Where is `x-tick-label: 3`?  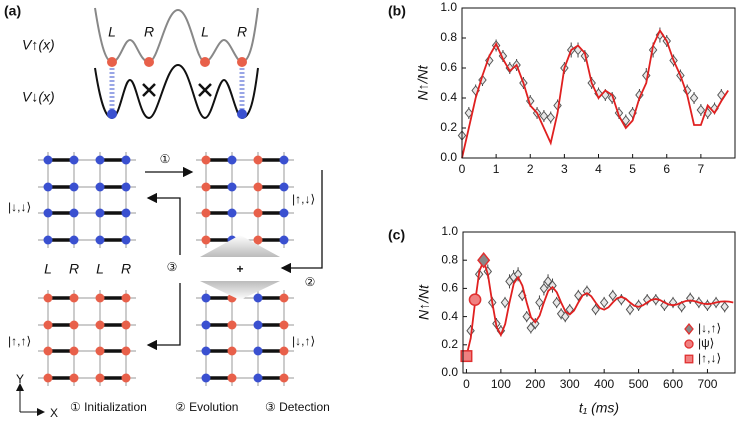
x-tick-label: 3 is located at coordinates (564, 169).